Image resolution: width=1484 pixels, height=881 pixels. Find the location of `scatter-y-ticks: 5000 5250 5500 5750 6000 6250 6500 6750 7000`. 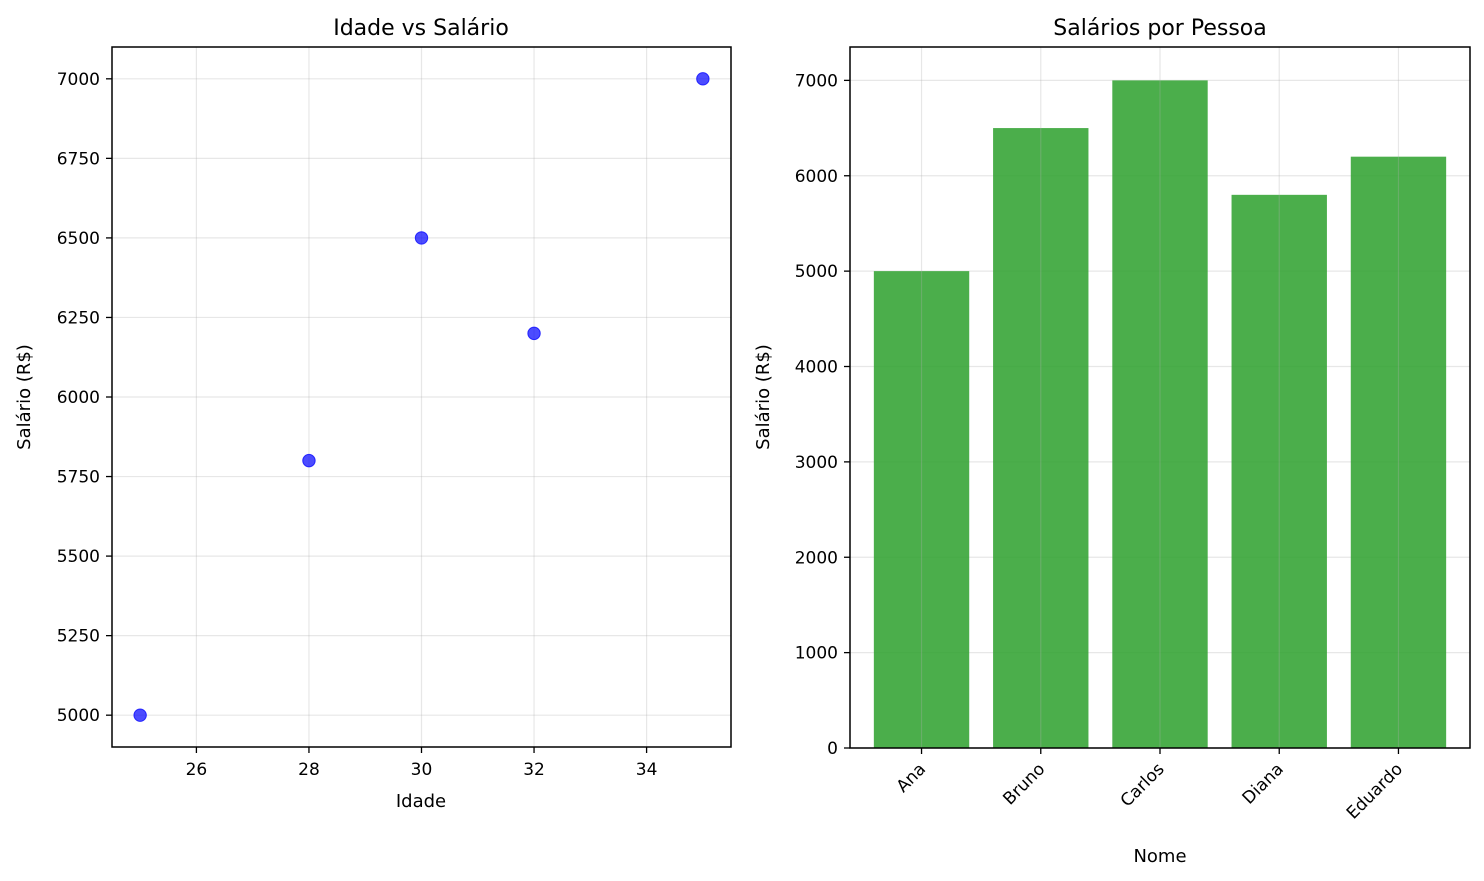

scatter-y-ticks: 5000 5250 5500 5750 6000 6250 6500 6750 7000 is located at coordinates (84, 398).